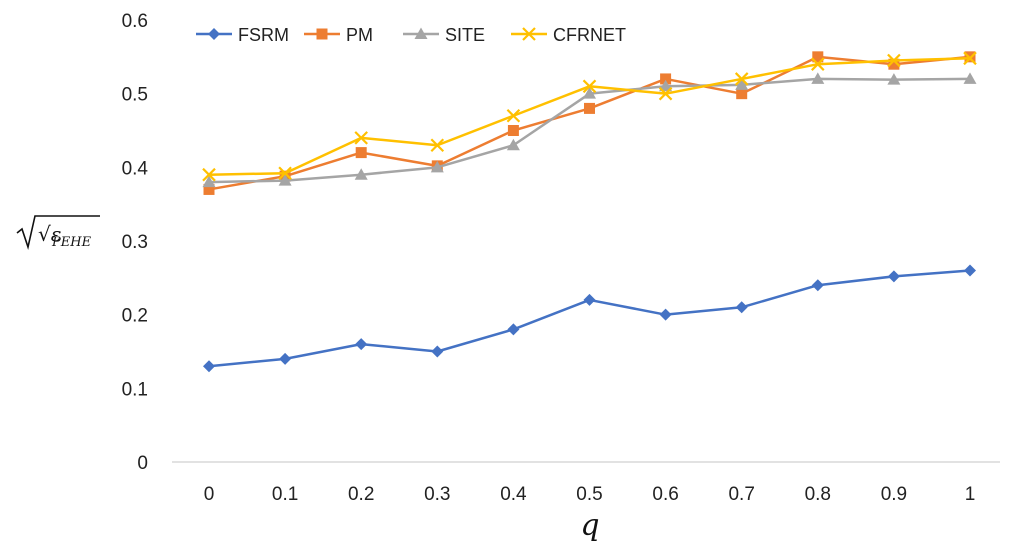  Describe the element at coordinates (741, 494) in the screenshot. I see `x-tick-label: 0.7` at that location.